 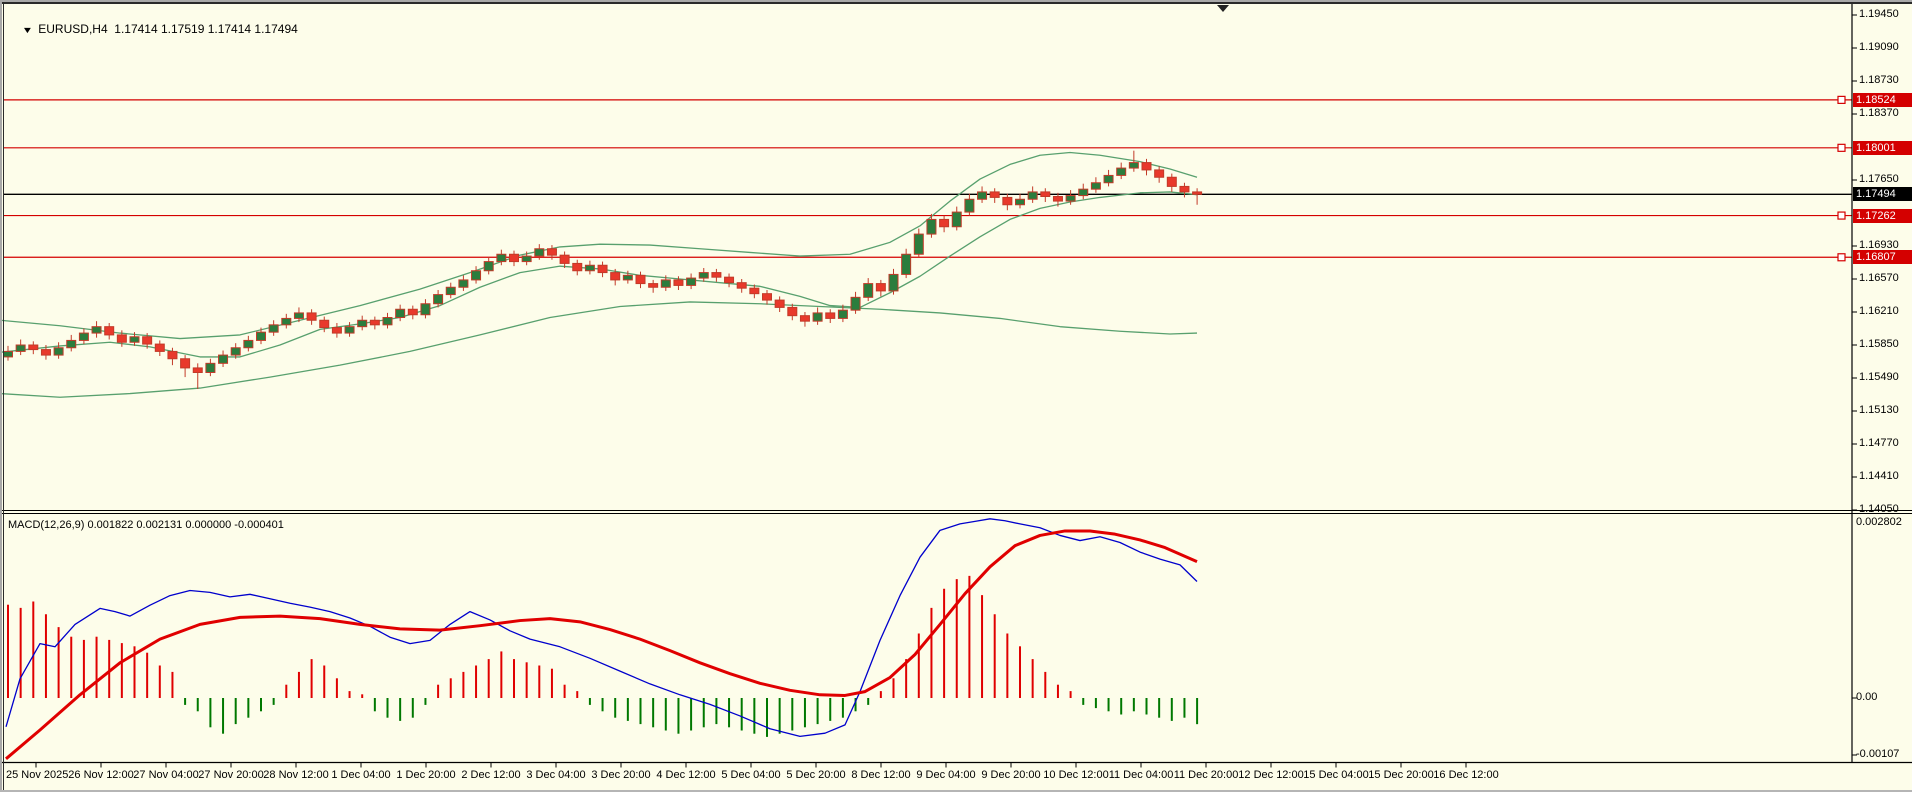 I want to click on price-axis-tick-label: 1.18730, so click(x=1879, y=80).